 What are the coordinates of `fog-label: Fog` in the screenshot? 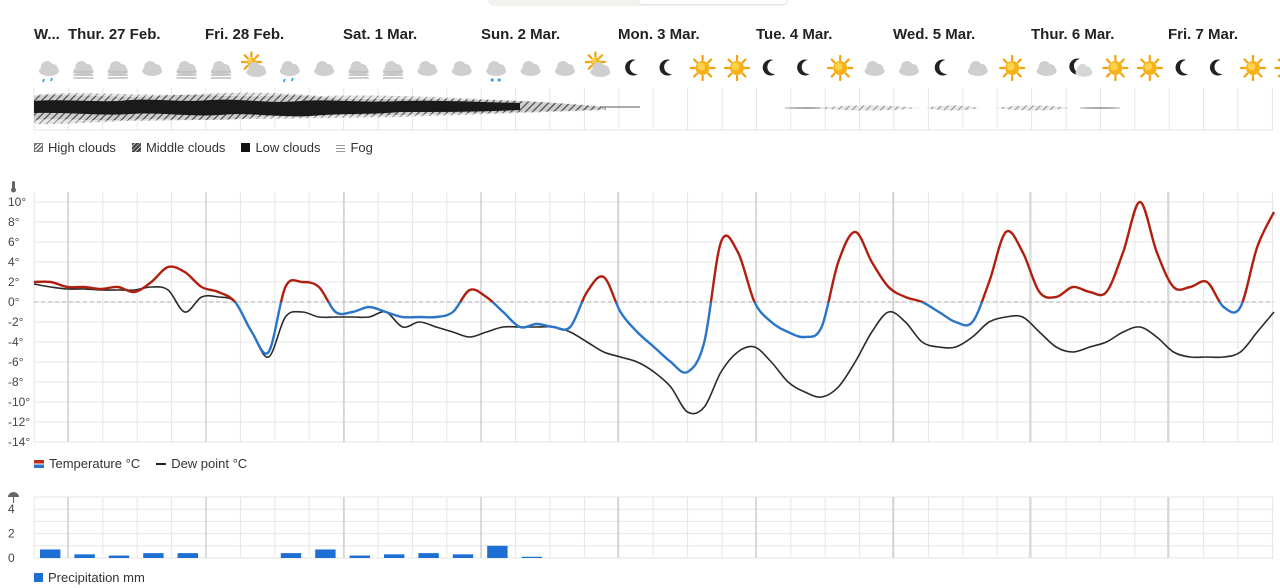 It's located at (361, 147).